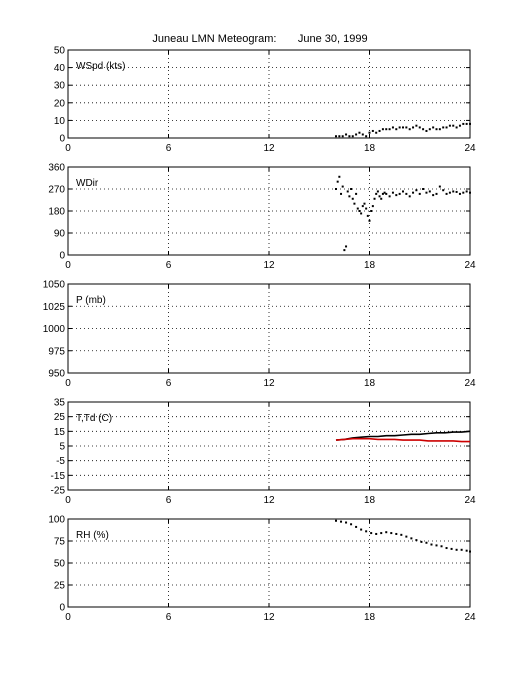  I want to click on y-tick-label: 950, so click(56, 374).